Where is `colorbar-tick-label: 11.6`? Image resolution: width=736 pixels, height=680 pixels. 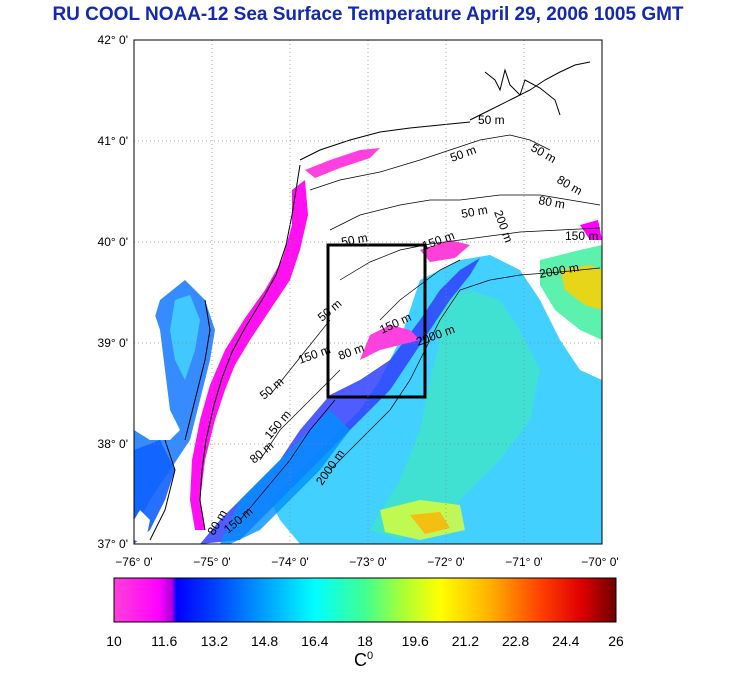 colorbar-tick-label: 11.6 is located at coordinates (164, 641).